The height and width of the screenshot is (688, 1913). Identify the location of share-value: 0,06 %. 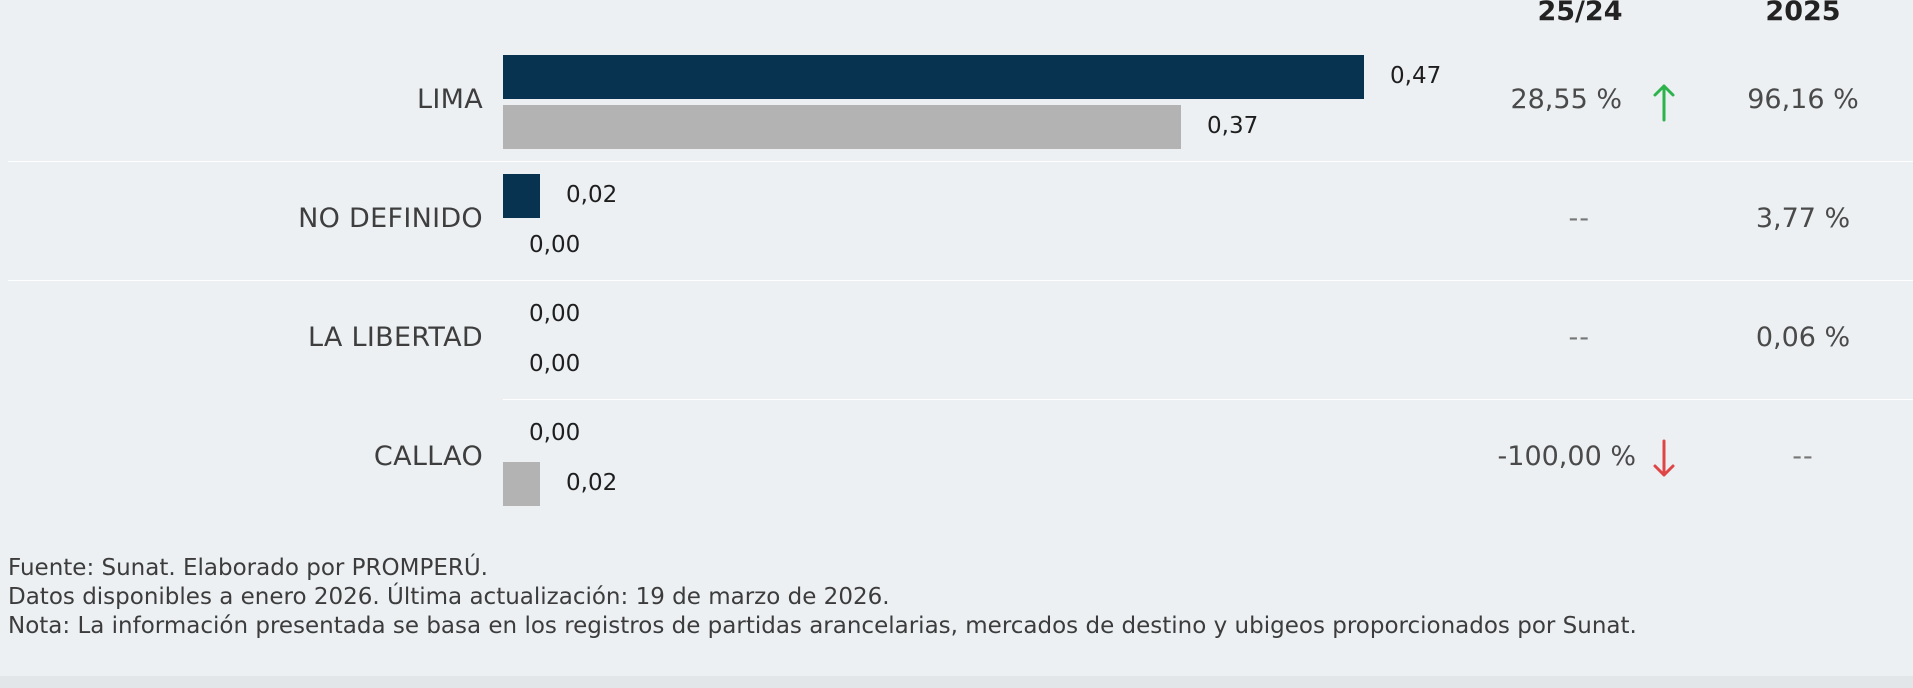
(1803, 337).